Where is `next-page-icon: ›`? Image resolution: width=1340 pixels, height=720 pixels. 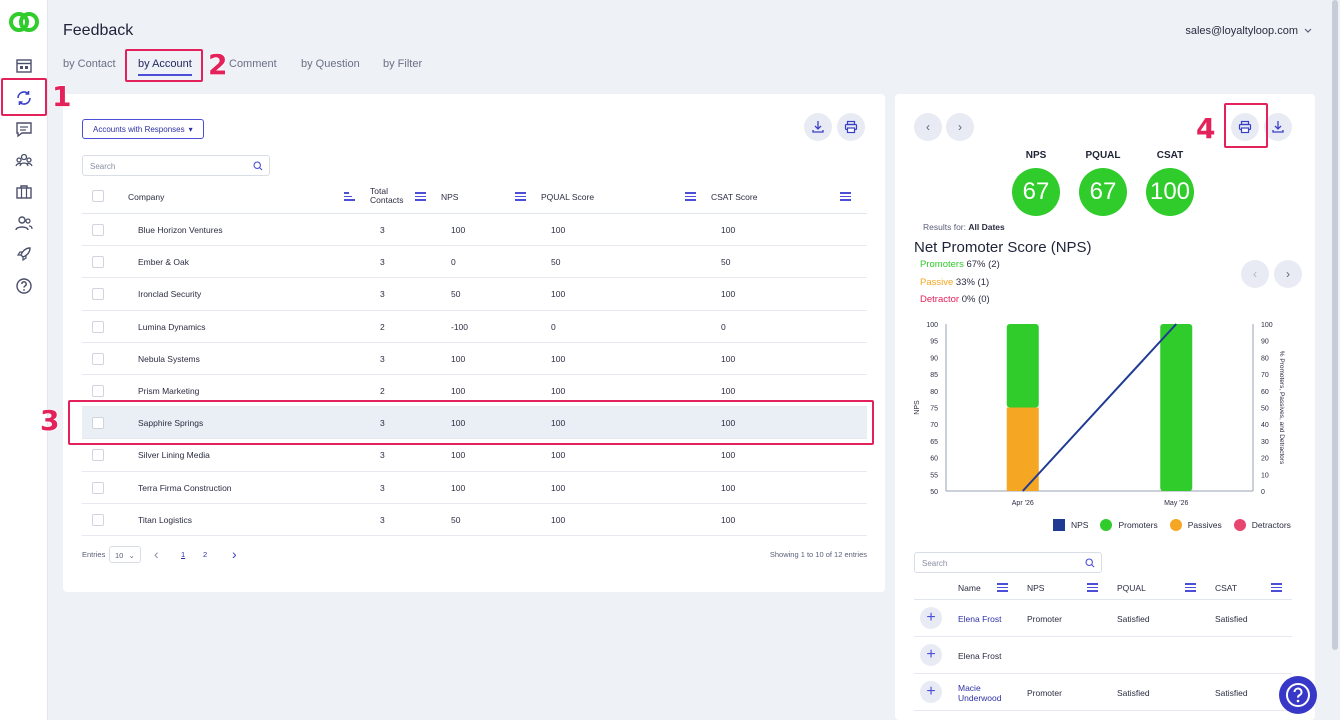
next-page-icon: › is located at coordinates (234, 554).